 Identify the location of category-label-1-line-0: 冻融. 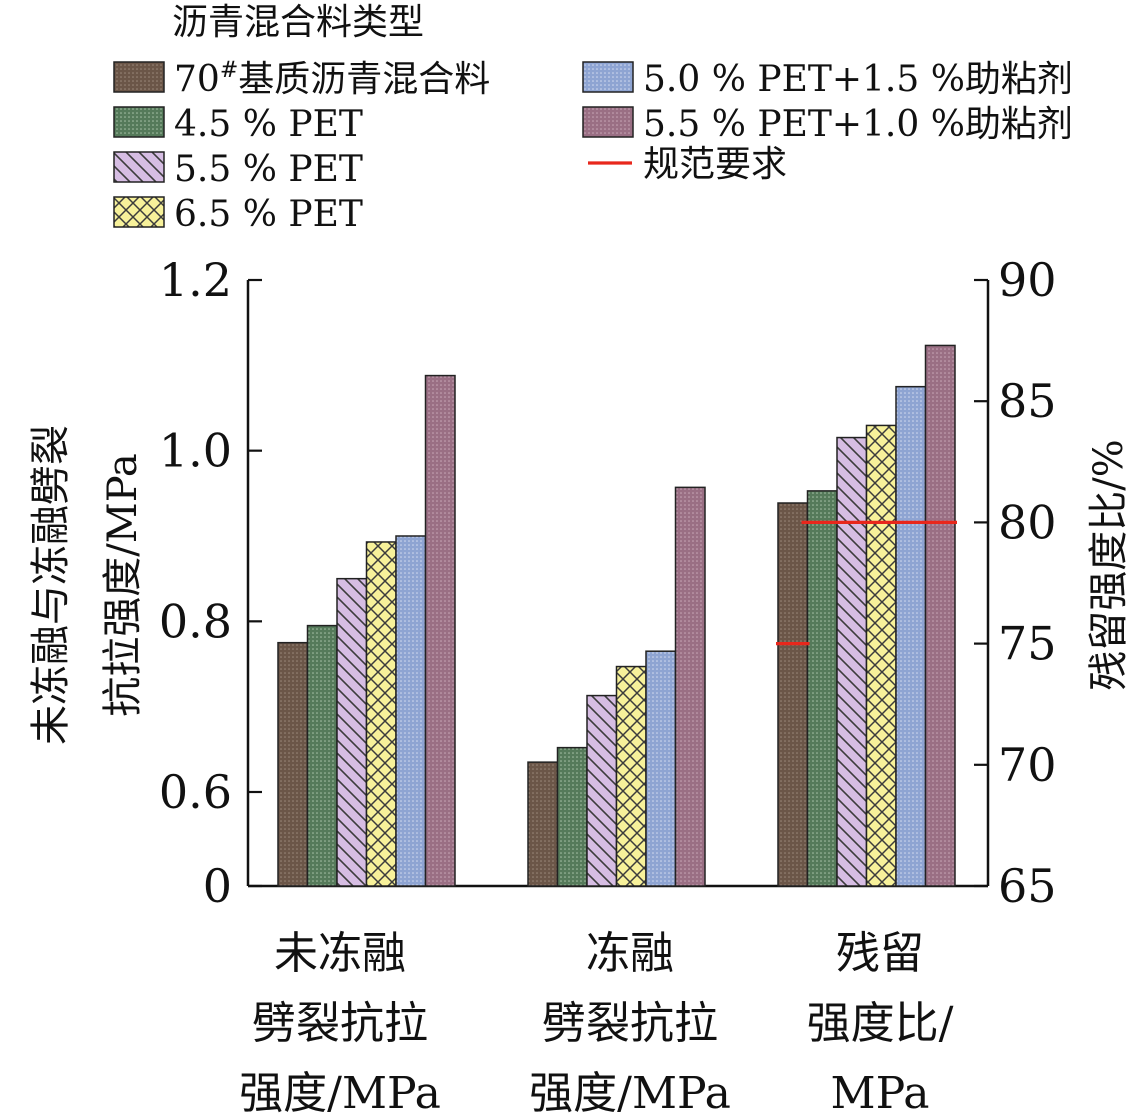
(630, 953).